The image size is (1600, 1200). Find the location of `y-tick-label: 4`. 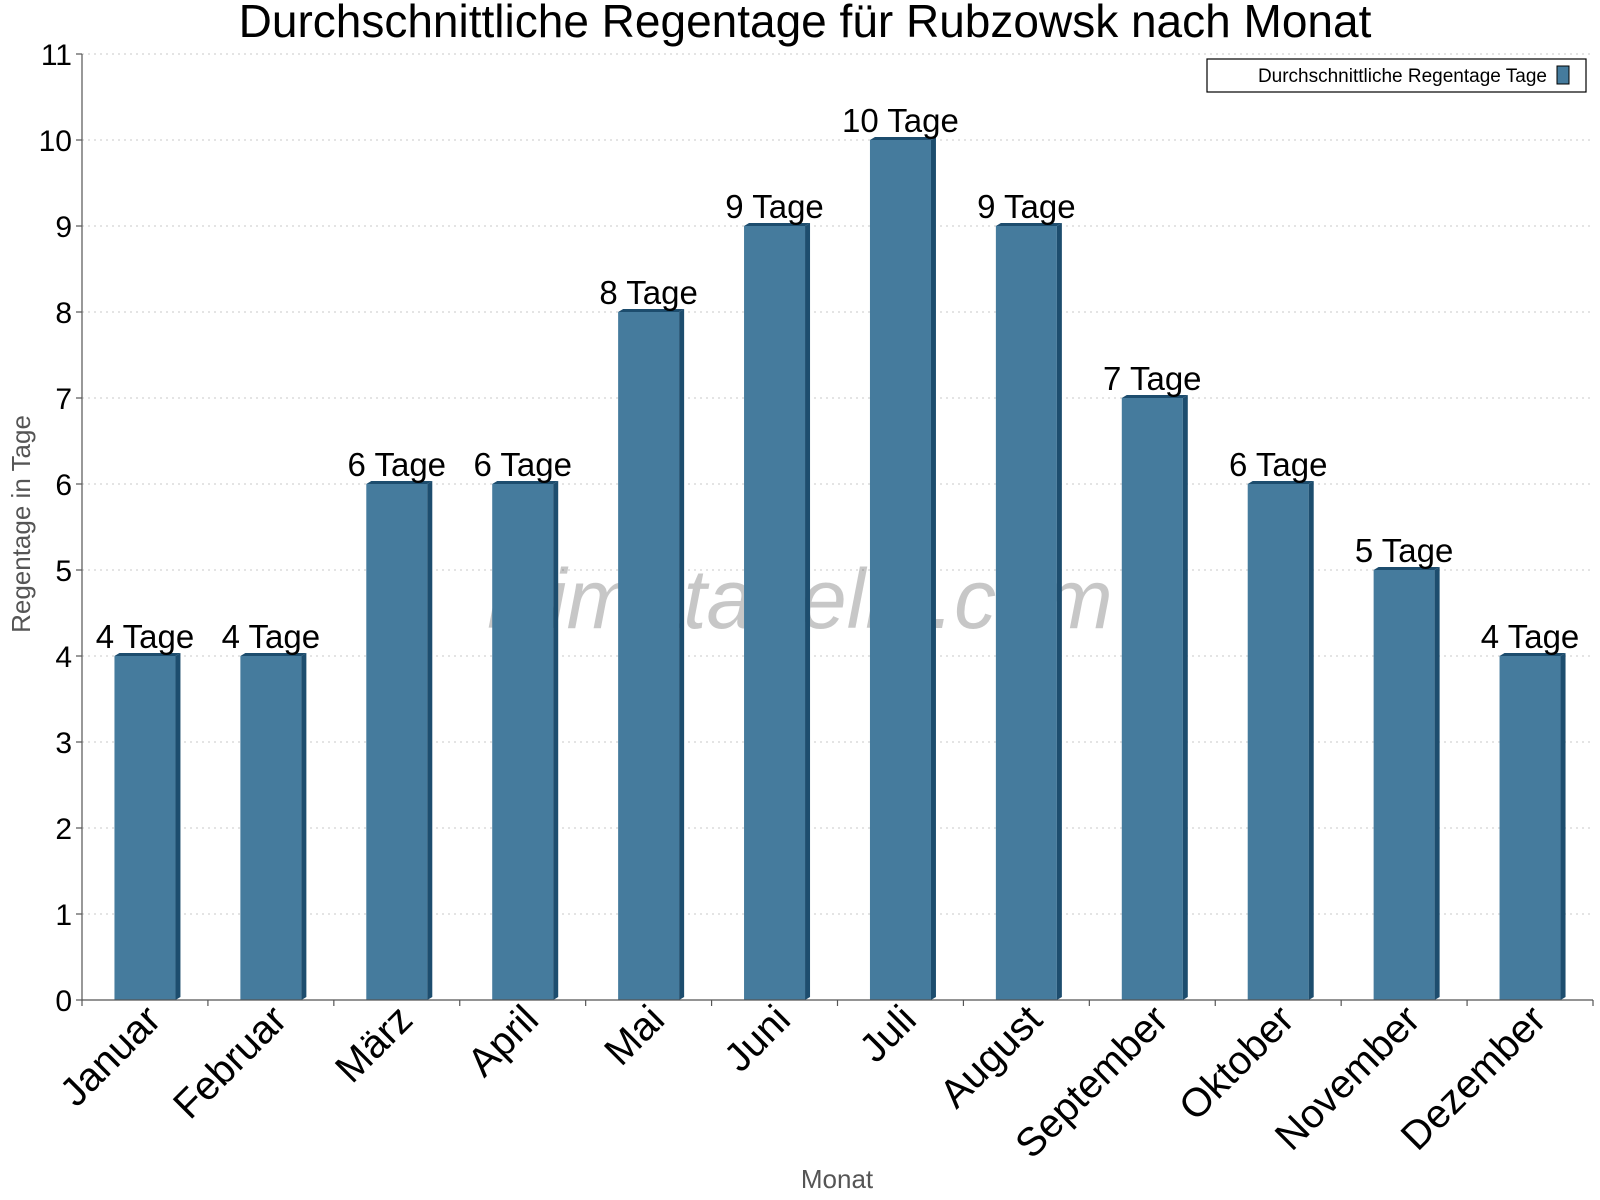

y-tick-label: 4 is located at coordinates (63, 657).